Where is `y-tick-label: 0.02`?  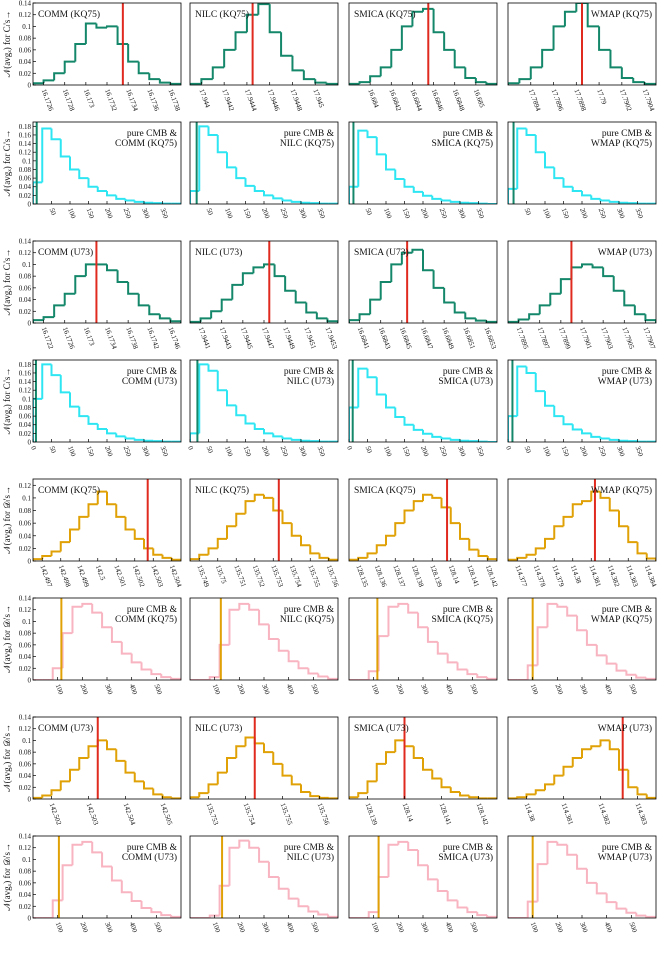 y-tick-label: 0.02 is located at coordinates (25, 74).